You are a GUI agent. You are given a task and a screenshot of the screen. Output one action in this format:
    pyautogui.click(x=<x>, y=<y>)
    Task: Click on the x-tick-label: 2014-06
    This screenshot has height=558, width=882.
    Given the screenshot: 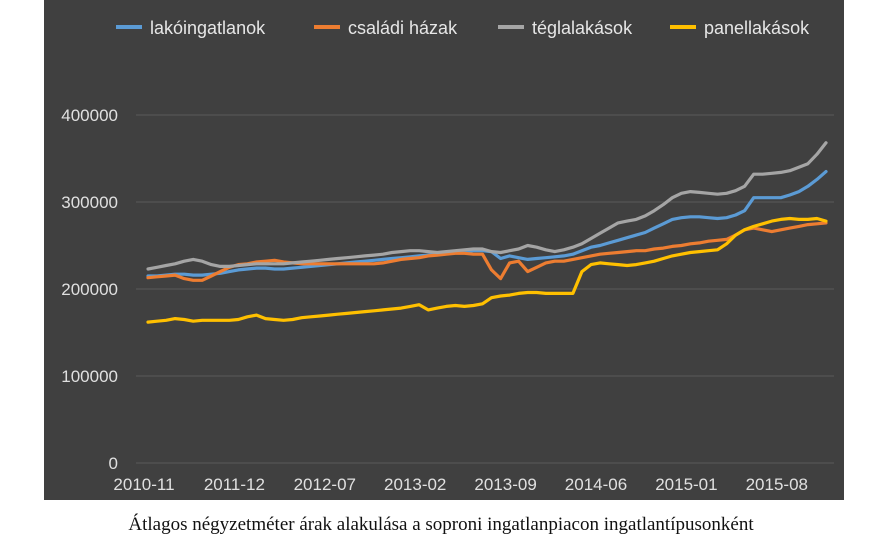 What is the action you would take?
    pyautogui.click(x=596, y=484)
    